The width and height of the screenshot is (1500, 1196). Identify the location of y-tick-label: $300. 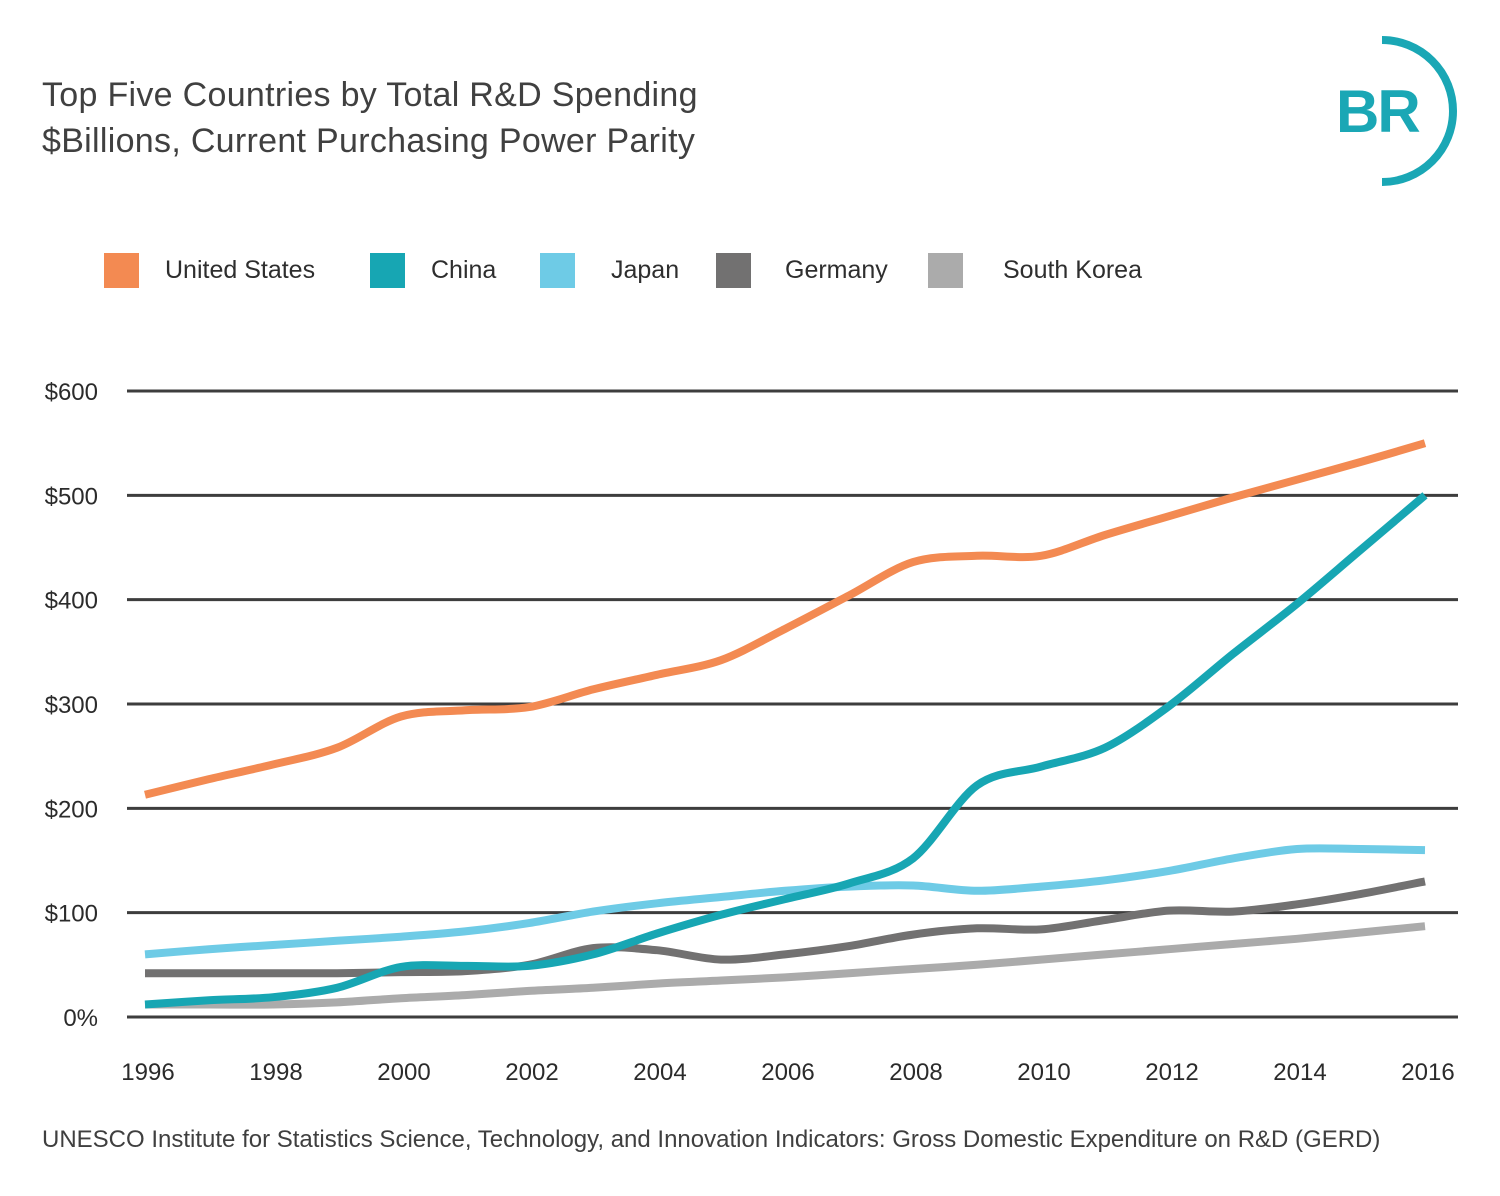
(71, 705).